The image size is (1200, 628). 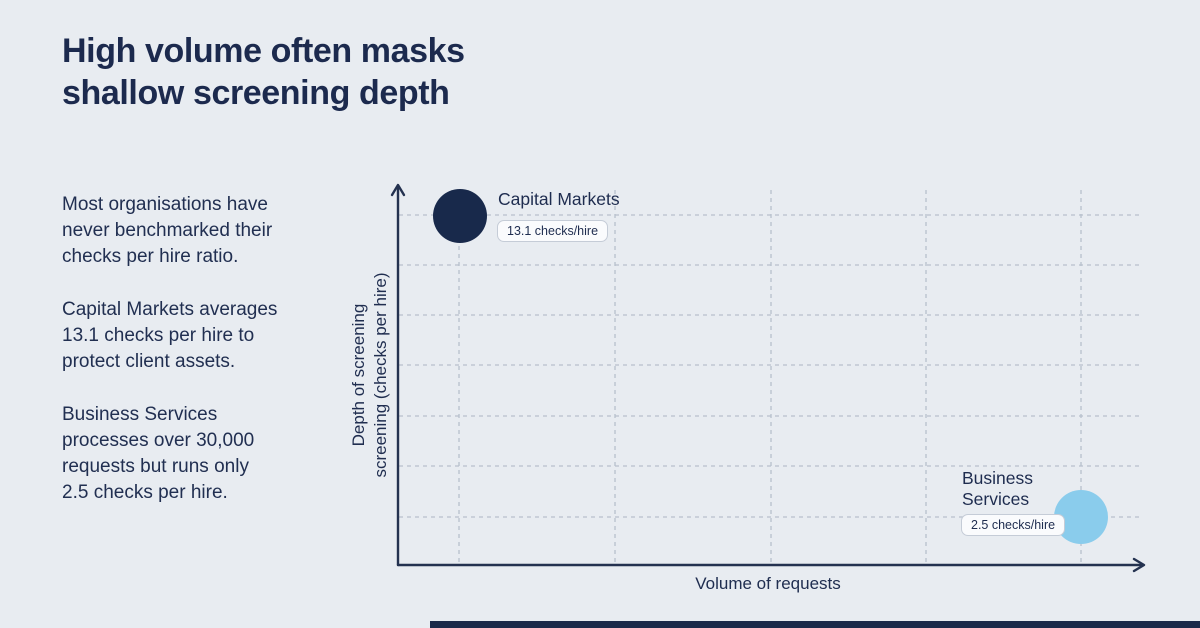 What do you see at coordinates (998, 488) in the screenshot?
I see `business-services-label: Business Services` at bounding box center [998, 488].